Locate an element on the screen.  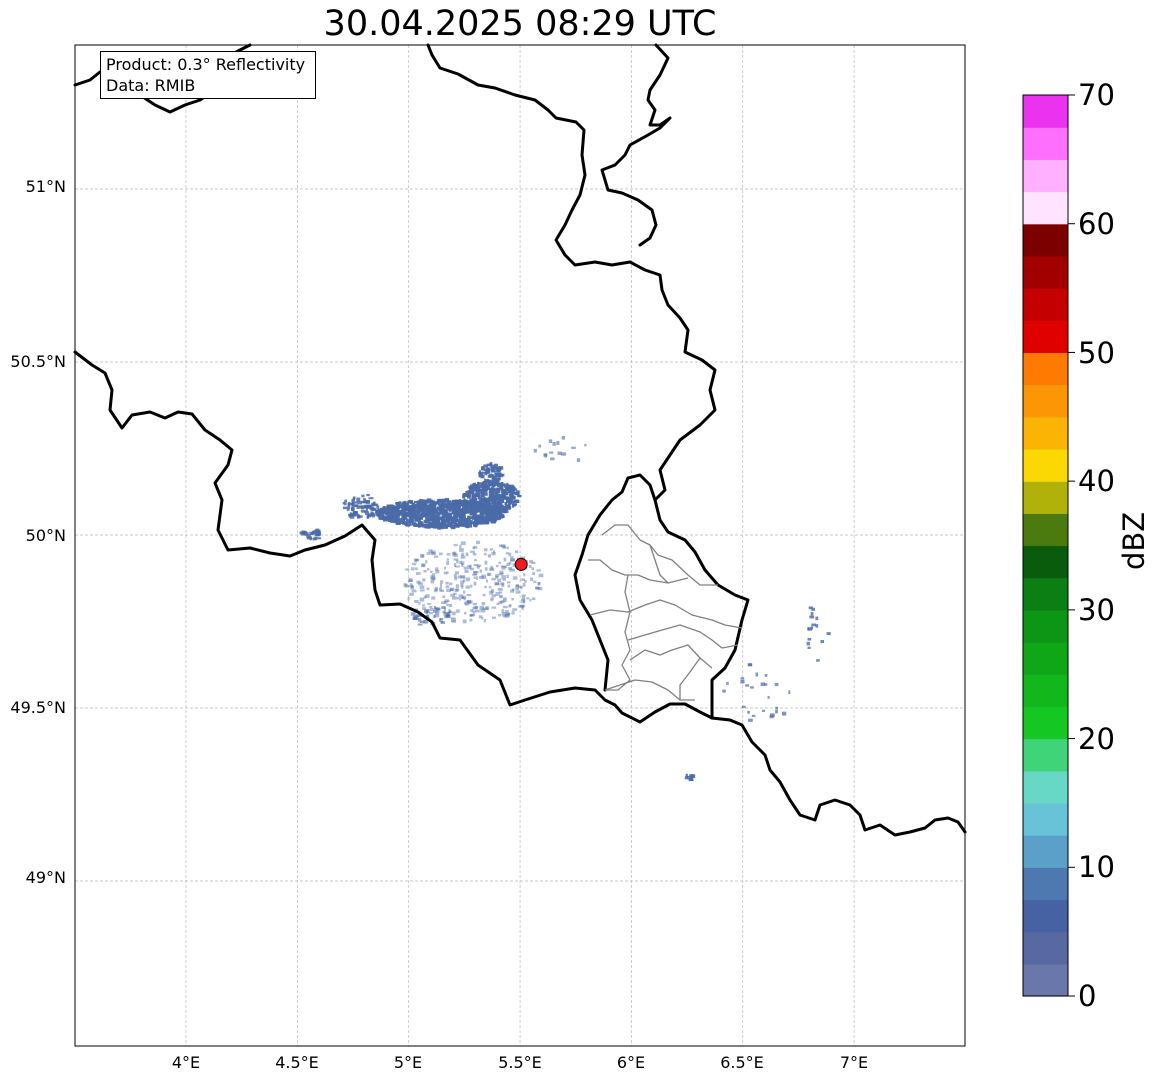
border-france-germany-south is located at coordinates (838, 776).